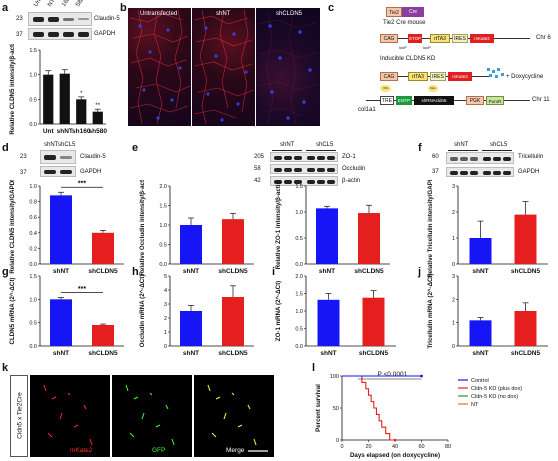 The width and height of the screenshot is (558, 461). I want to click on western-blot-gapdh, so click(60, 34).